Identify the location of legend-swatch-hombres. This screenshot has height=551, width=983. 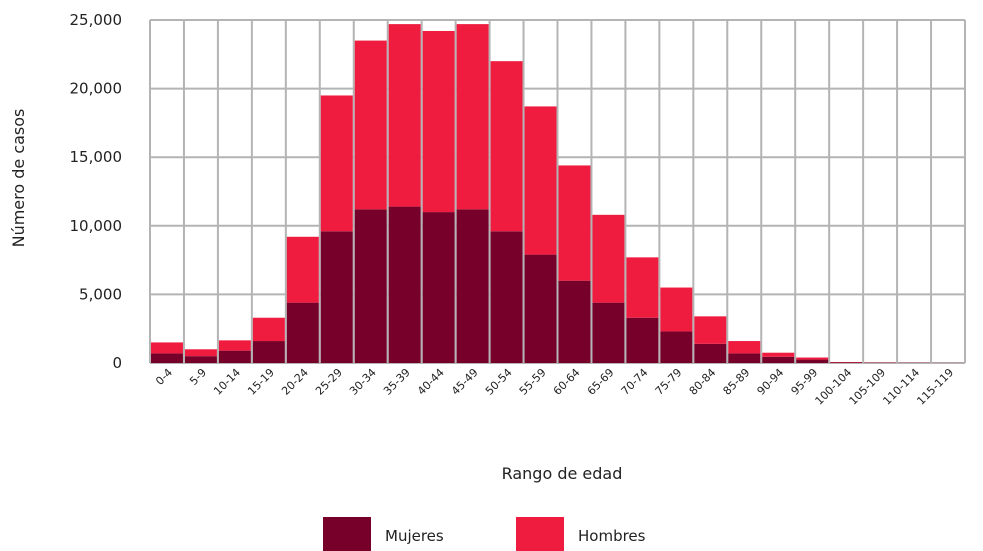
(540, 534).